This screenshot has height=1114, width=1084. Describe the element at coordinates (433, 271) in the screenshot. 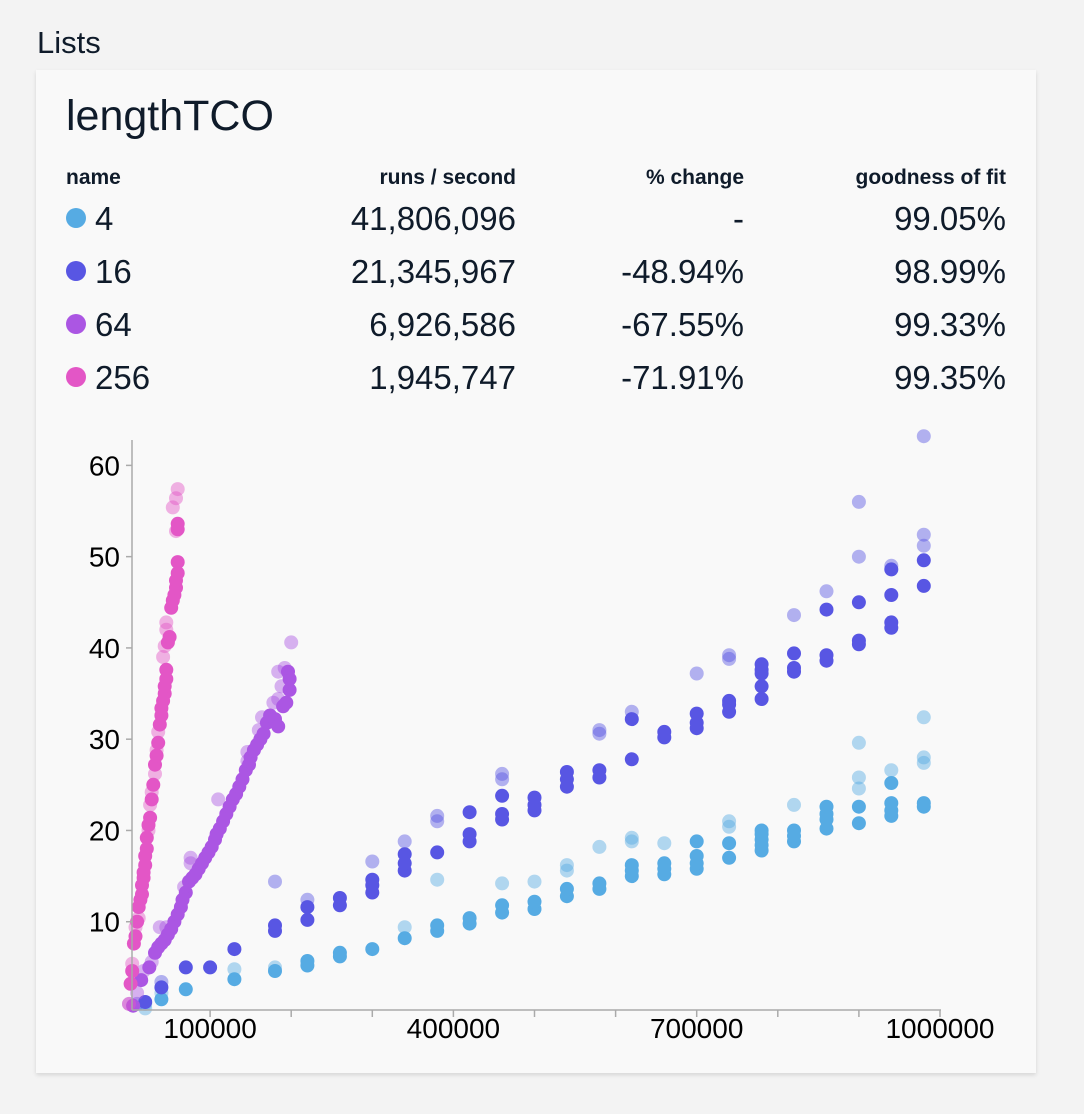

I see `runs-per-second-value: 21,345,967` at that location.